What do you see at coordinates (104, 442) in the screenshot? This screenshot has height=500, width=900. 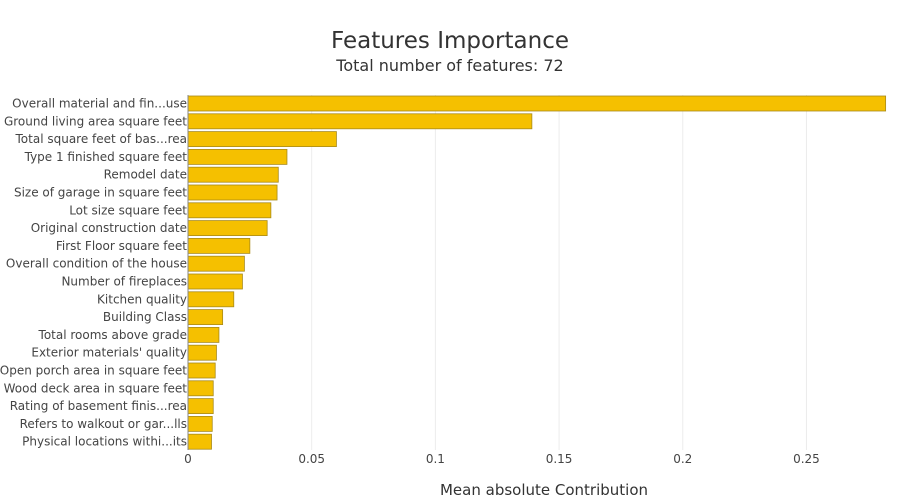 I see `y-tick-label: Physical locations withi...its` at bounding box center [104, 442].